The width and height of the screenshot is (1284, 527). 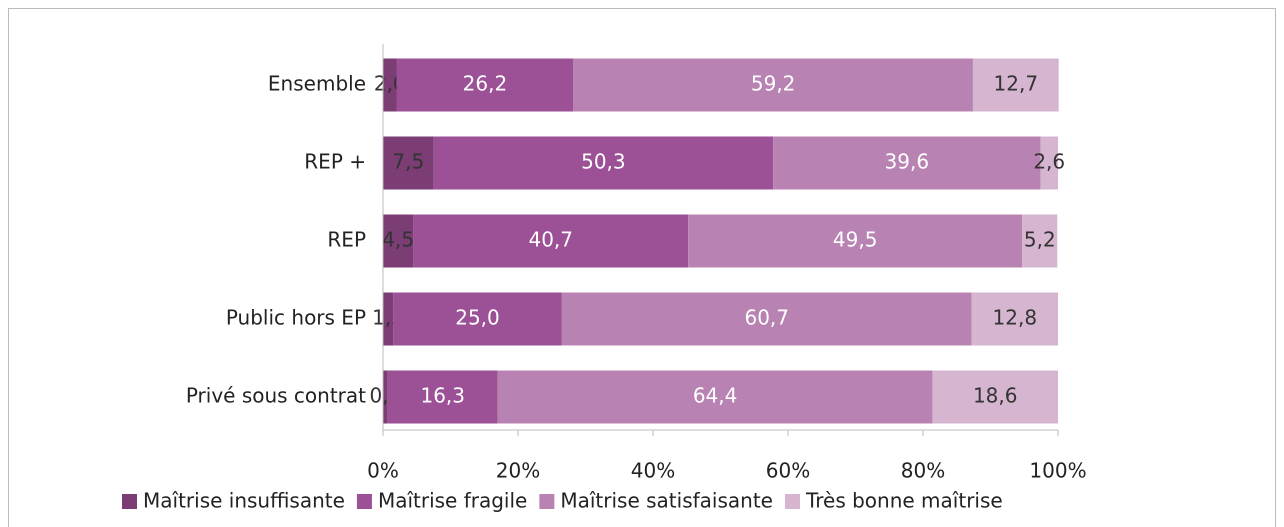 I want to click on legend-label: Maîtrise satisfaisante, so click(x=666, y=501).